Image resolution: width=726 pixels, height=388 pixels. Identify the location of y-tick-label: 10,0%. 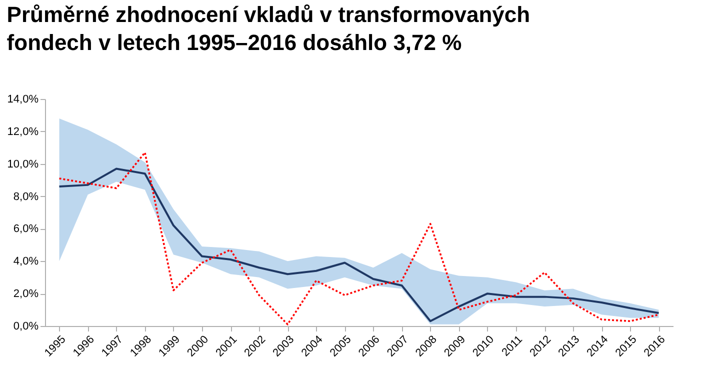
(23, 164).